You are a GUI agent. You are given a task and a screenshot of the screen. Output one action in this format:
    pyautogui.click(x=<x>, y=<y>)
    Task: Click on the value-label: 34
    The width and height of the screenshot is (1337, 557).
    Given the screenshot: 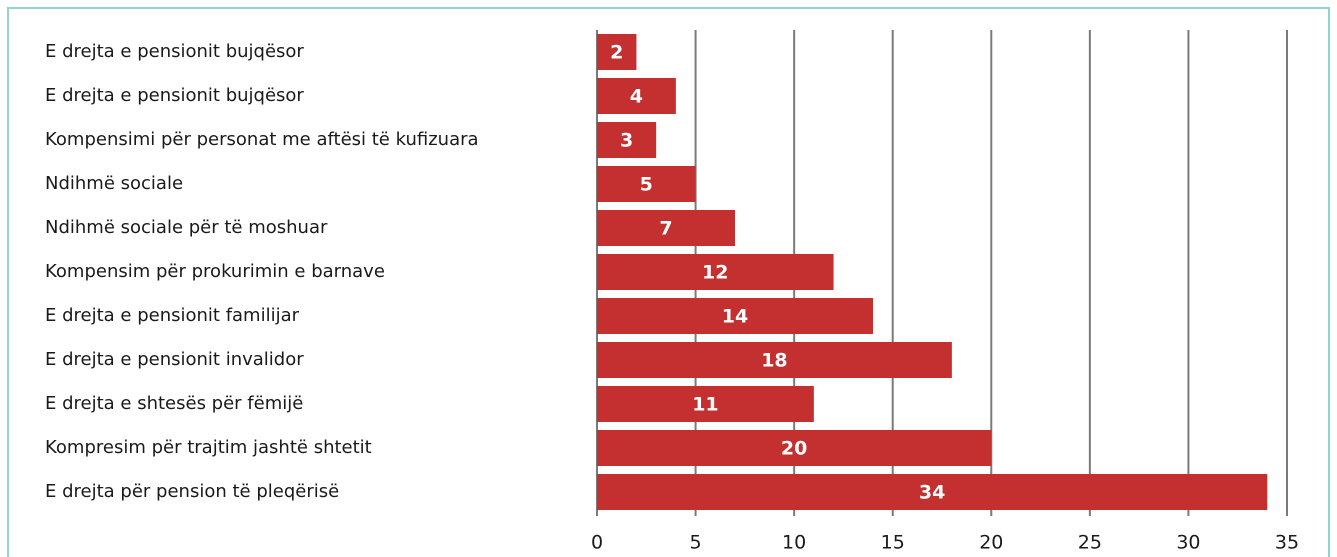 What is the action you would take?
    pyautogui.click(x=932, y=493)
    